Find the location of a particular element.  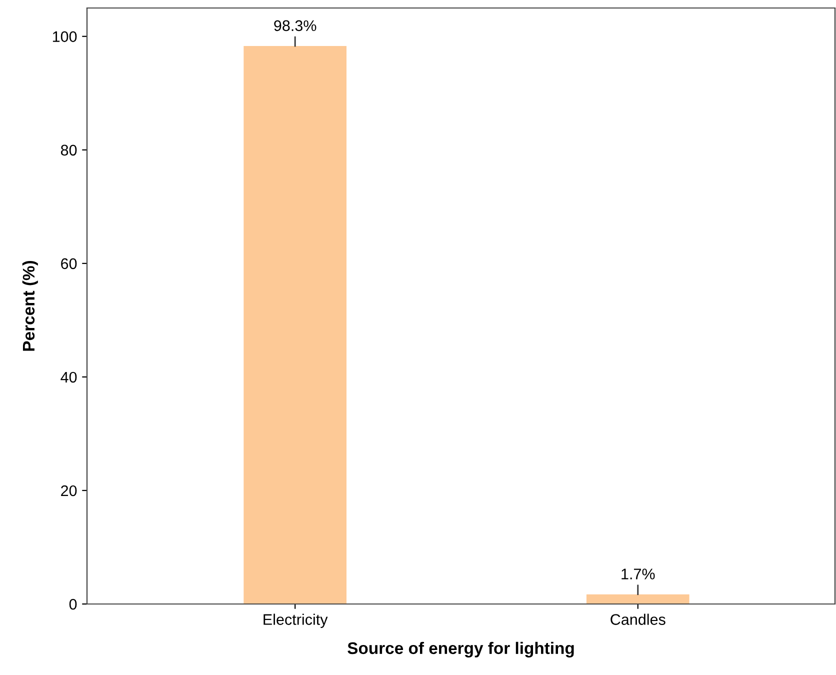

data-label: 1.7% is located at coordinates (638, 574).